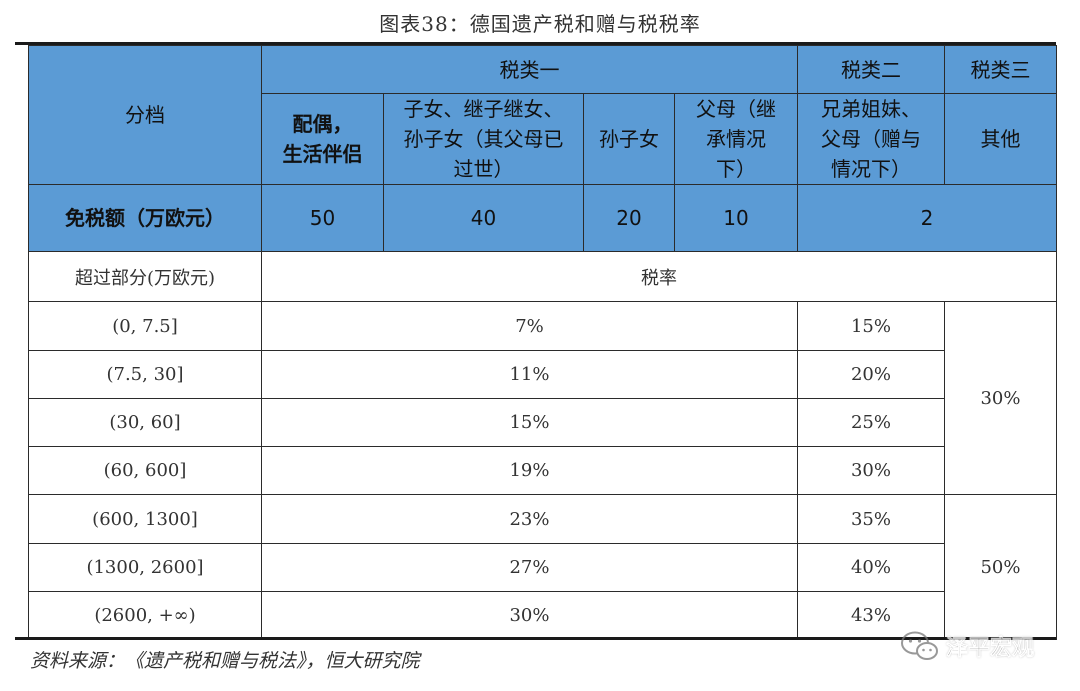  Describe the element at coordinates (529, 519) in the screenshot. I see `class1-rate: 23%` at that location.